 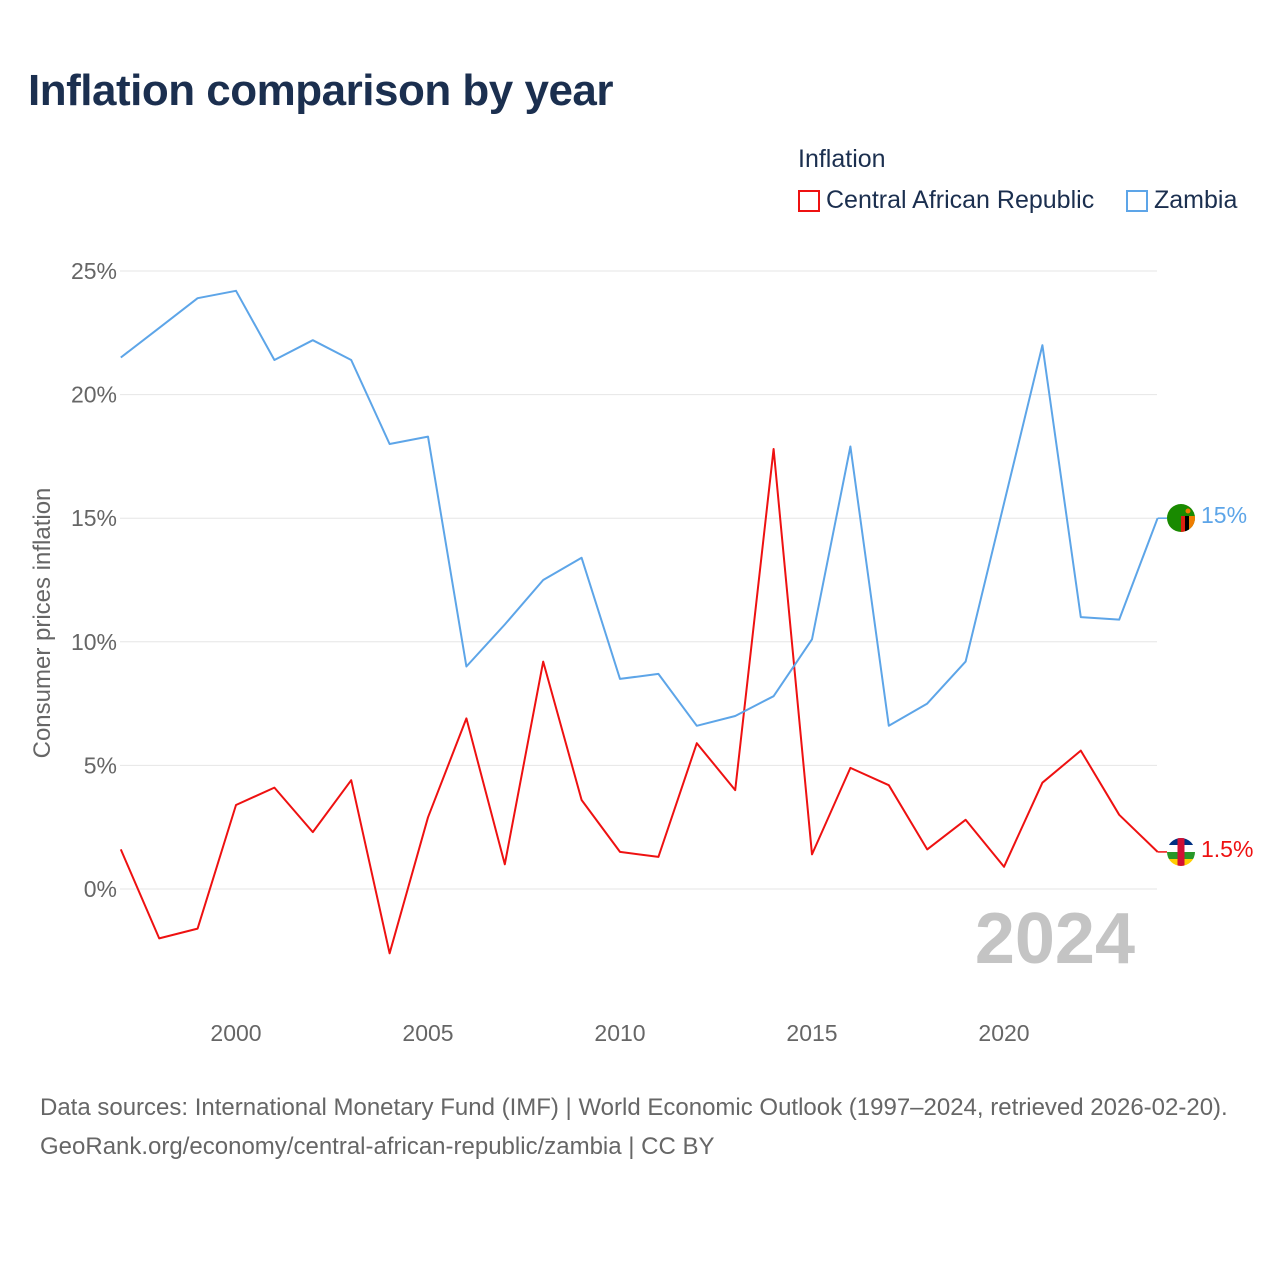 What do you see at coordinates (811, 1033) in the screenshot?
I see `x-tick-label: 2015` at bounding box center [811, 1033].